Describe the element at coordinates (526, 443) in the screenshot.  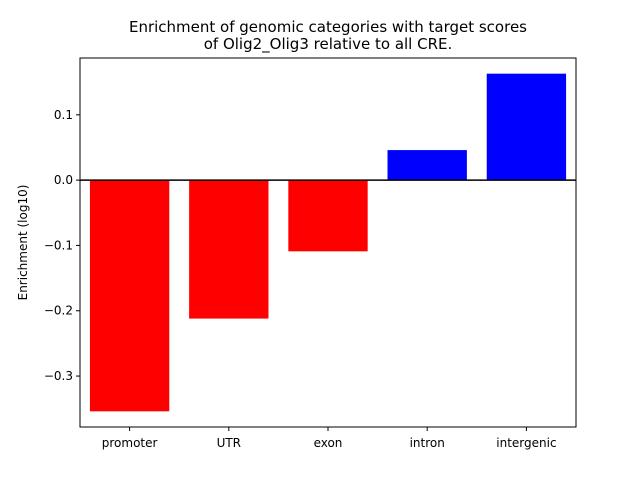
I see `x-tick-label-intergenic: intergenic` at that location.